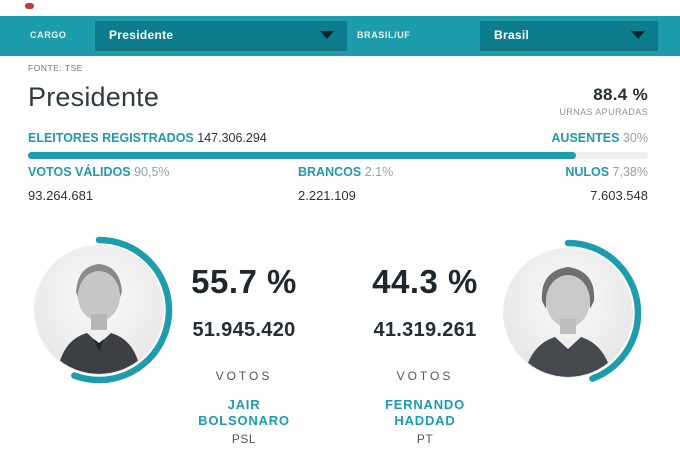 The width and height of the screenshot is (680, 476). I want to click on absent-value: 30%, so click(635, 138).